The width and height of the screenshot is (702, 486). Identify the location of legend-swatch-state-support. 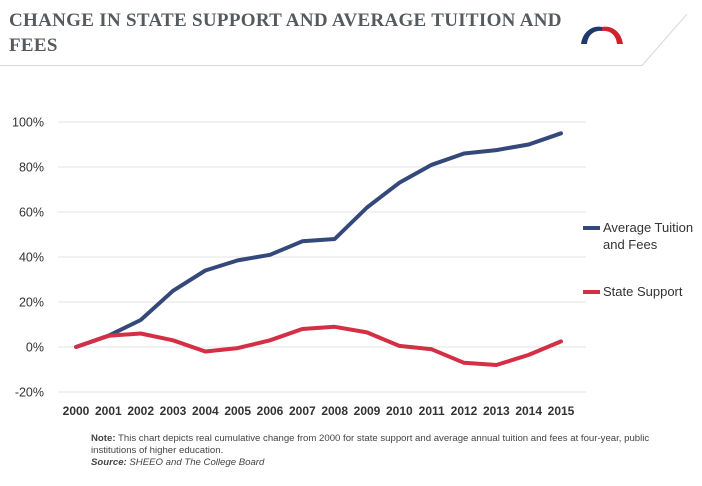
(591, 292).